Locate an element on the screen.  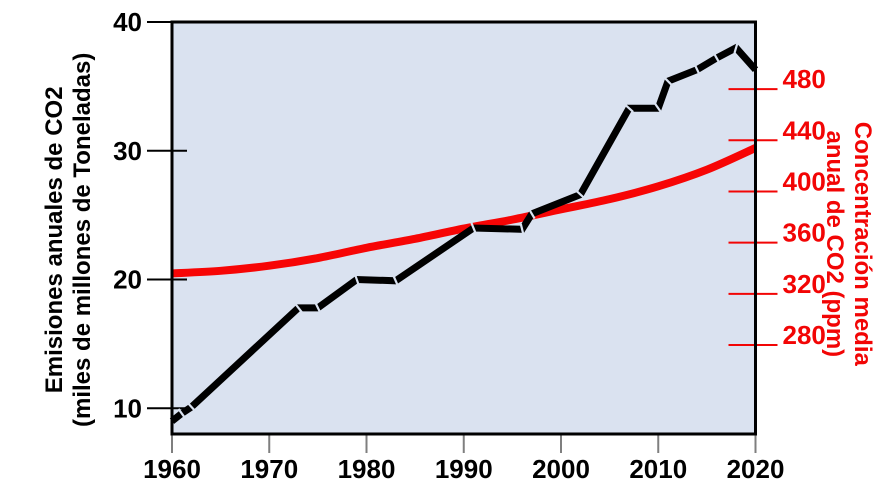
x-axis-tick-label: 1980 is located at coordinates (367, 469).